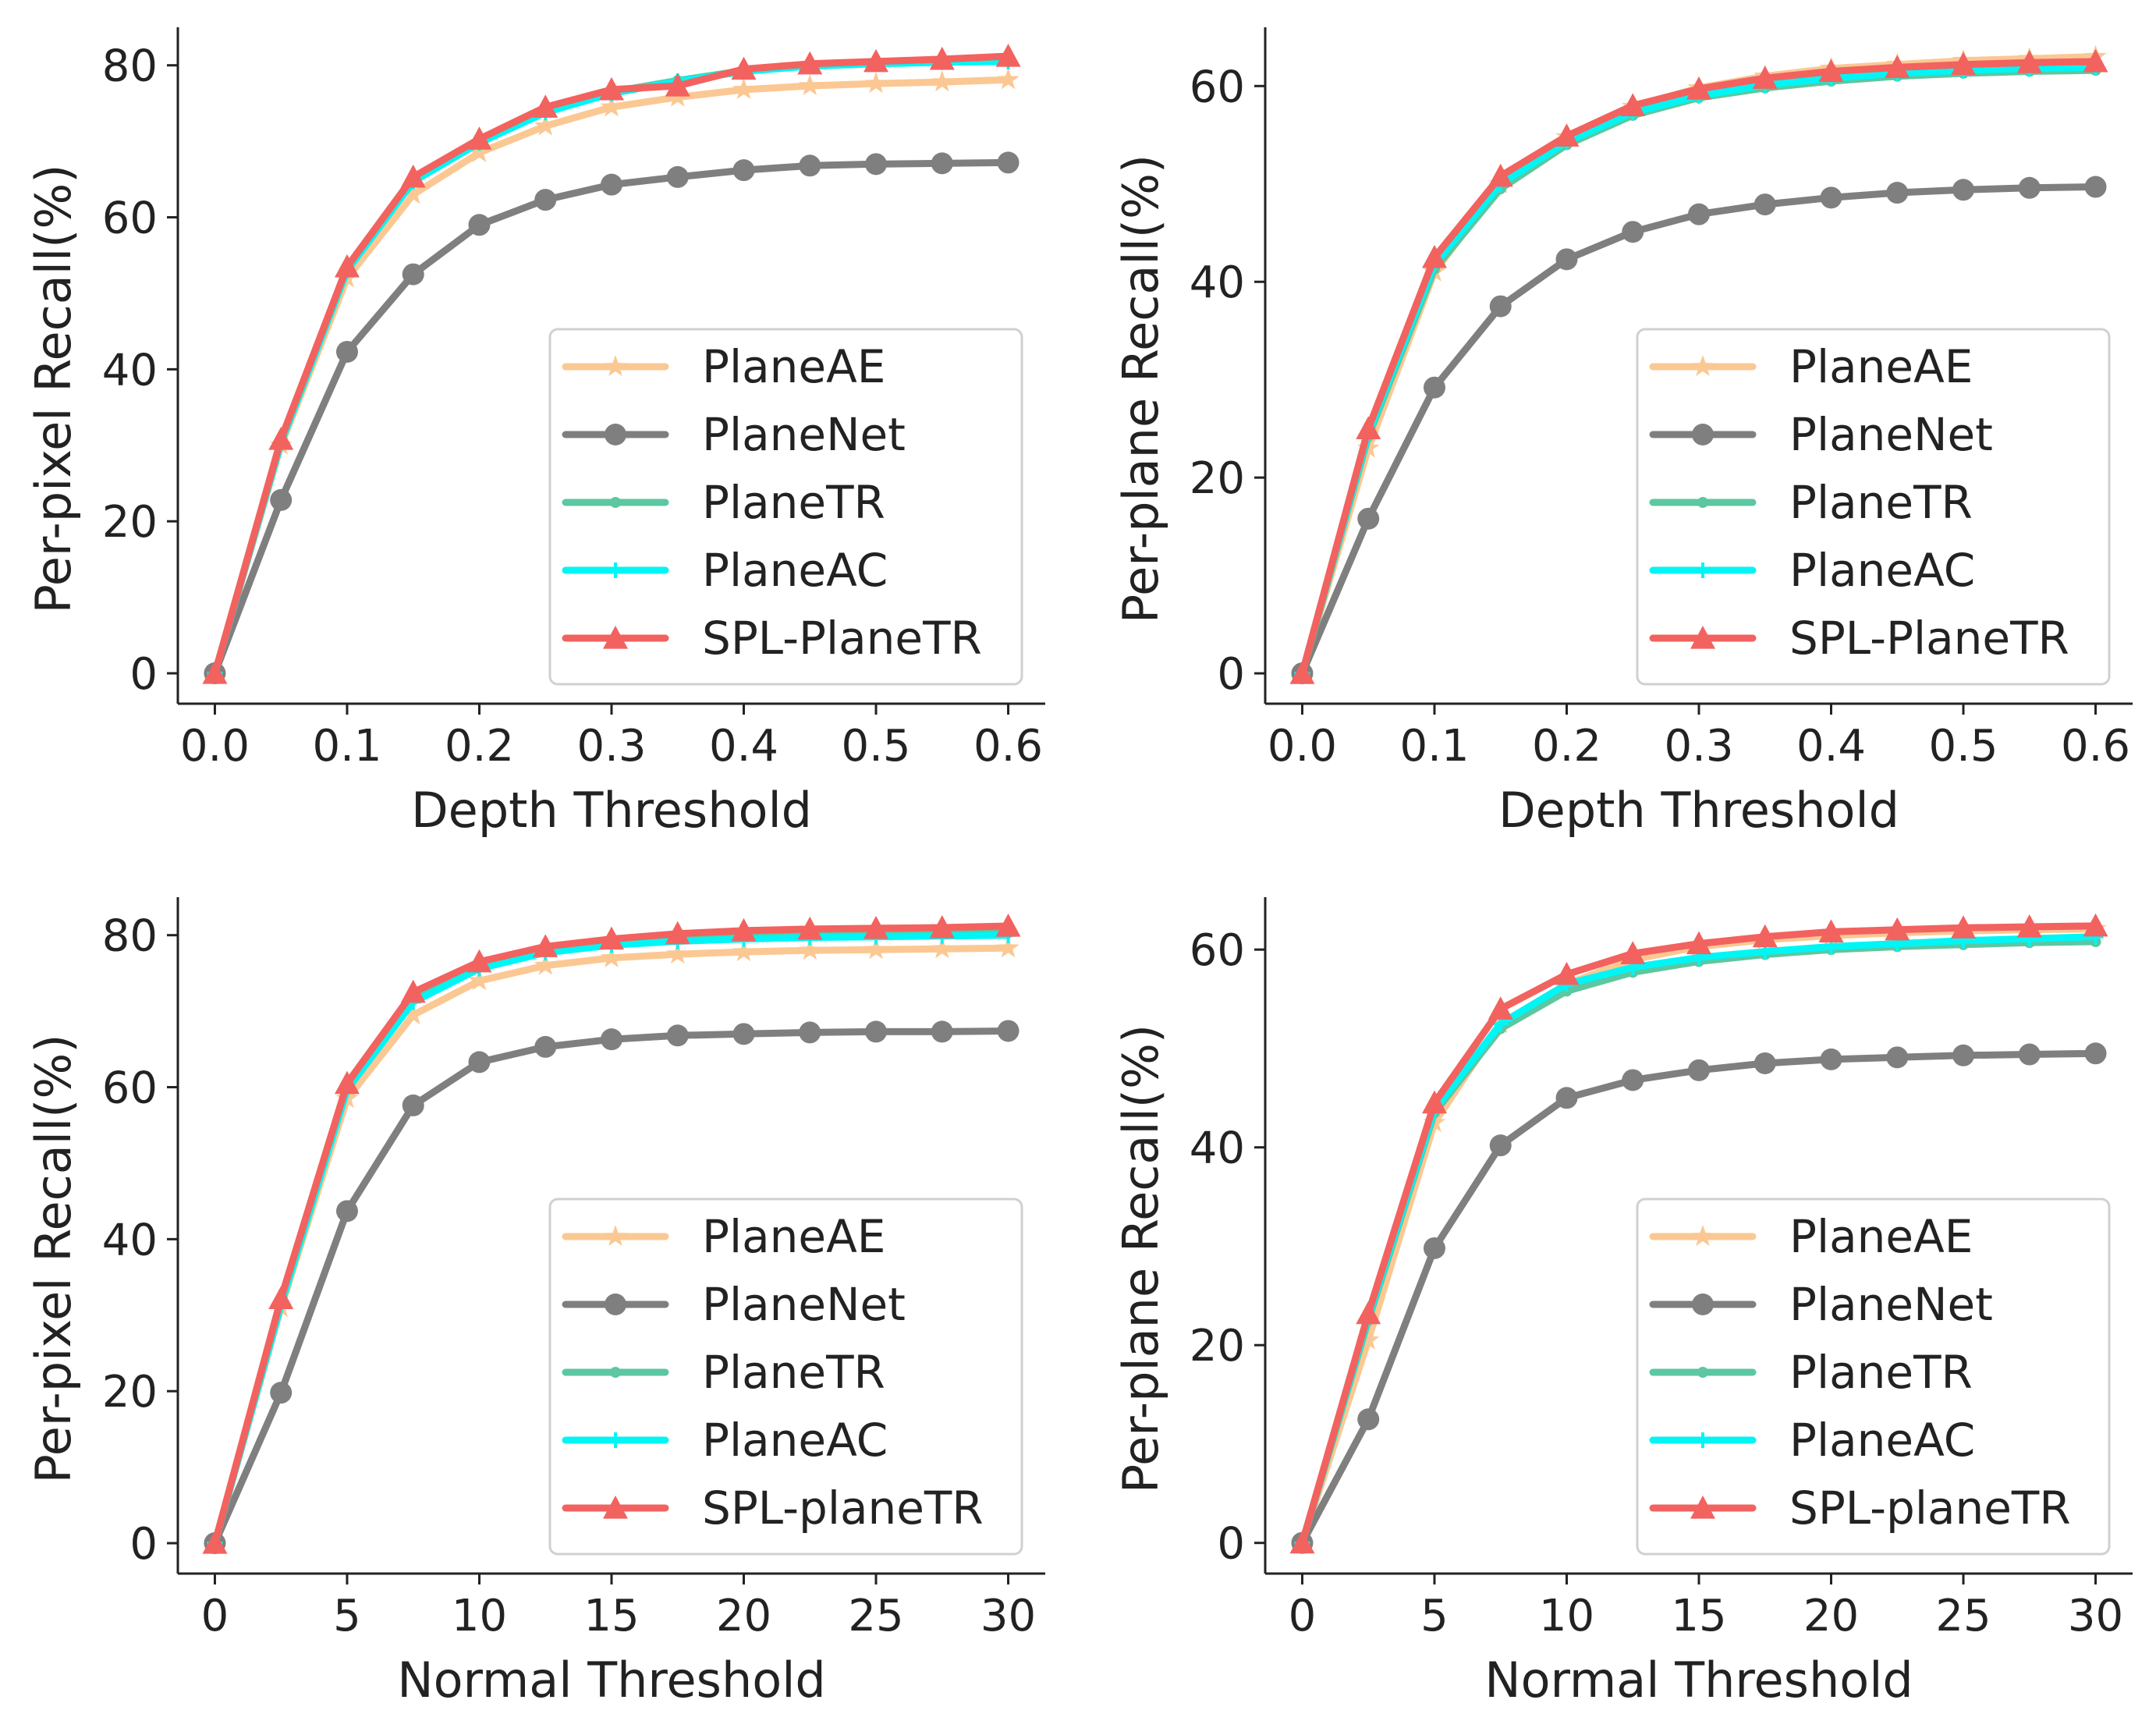  I want to click on legend-label: PlaneTR, so click(1881, 502).